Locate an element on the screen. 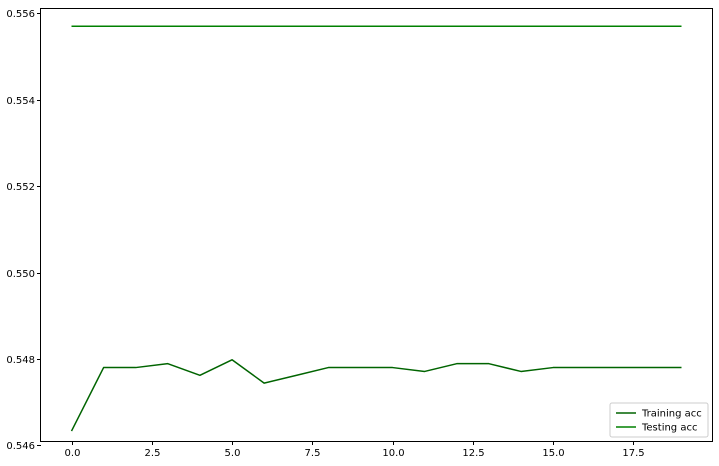  x-tick-label: 2.5 is located at coordinates (153, 453).